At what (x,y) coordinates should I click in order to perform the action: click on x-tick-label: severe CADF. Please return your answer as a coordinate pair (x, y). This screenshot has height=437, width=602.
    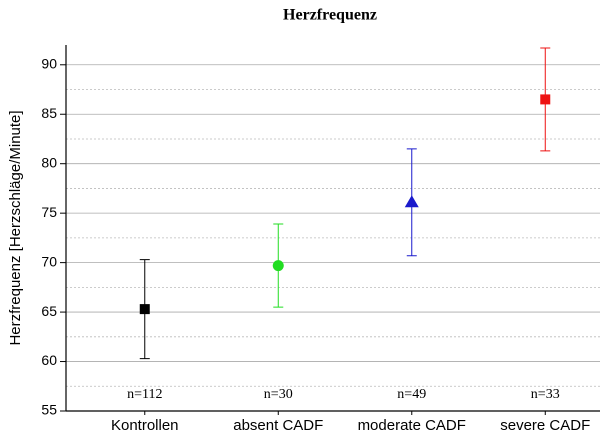
    Looking at the image, I should click on (545, 425).